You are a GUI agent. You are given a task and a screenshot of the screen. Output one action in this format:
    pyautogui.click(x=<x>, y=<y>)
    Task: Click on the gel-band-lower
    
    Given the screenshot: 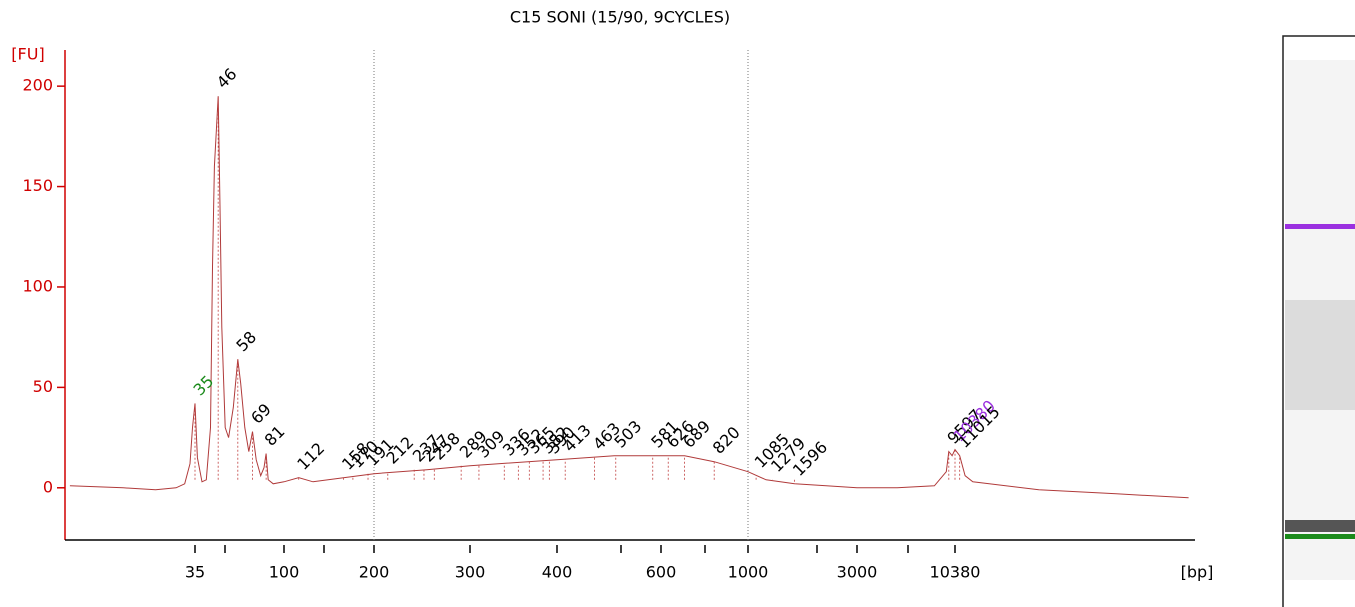 What is the action you would take?
    pyautogui.click(x=1320, y=536)
    